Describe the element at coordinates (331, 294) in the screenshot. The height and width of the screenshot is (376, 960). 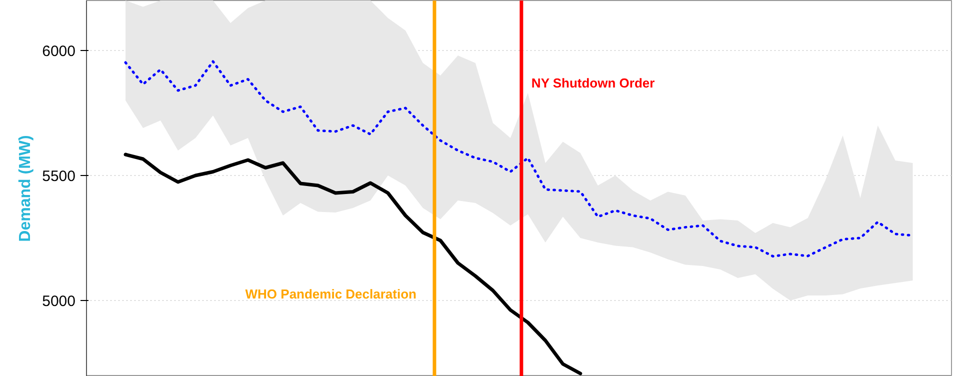
I see `annotation: WHO Pandemic Declaration` at that location.